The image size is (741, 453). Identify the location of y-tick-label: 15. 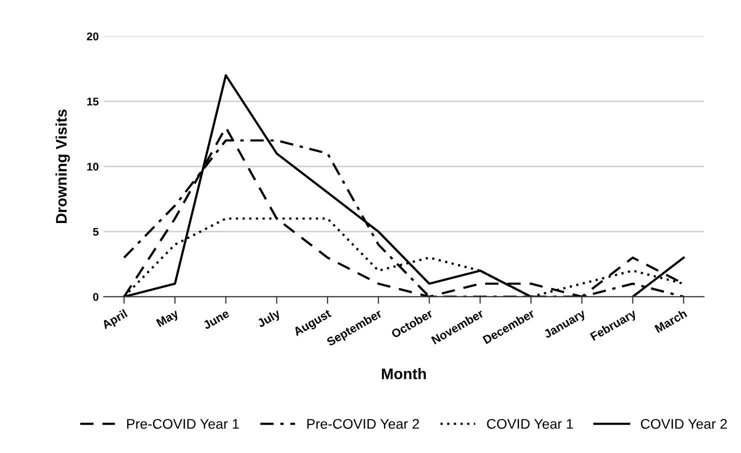
(93, 102).